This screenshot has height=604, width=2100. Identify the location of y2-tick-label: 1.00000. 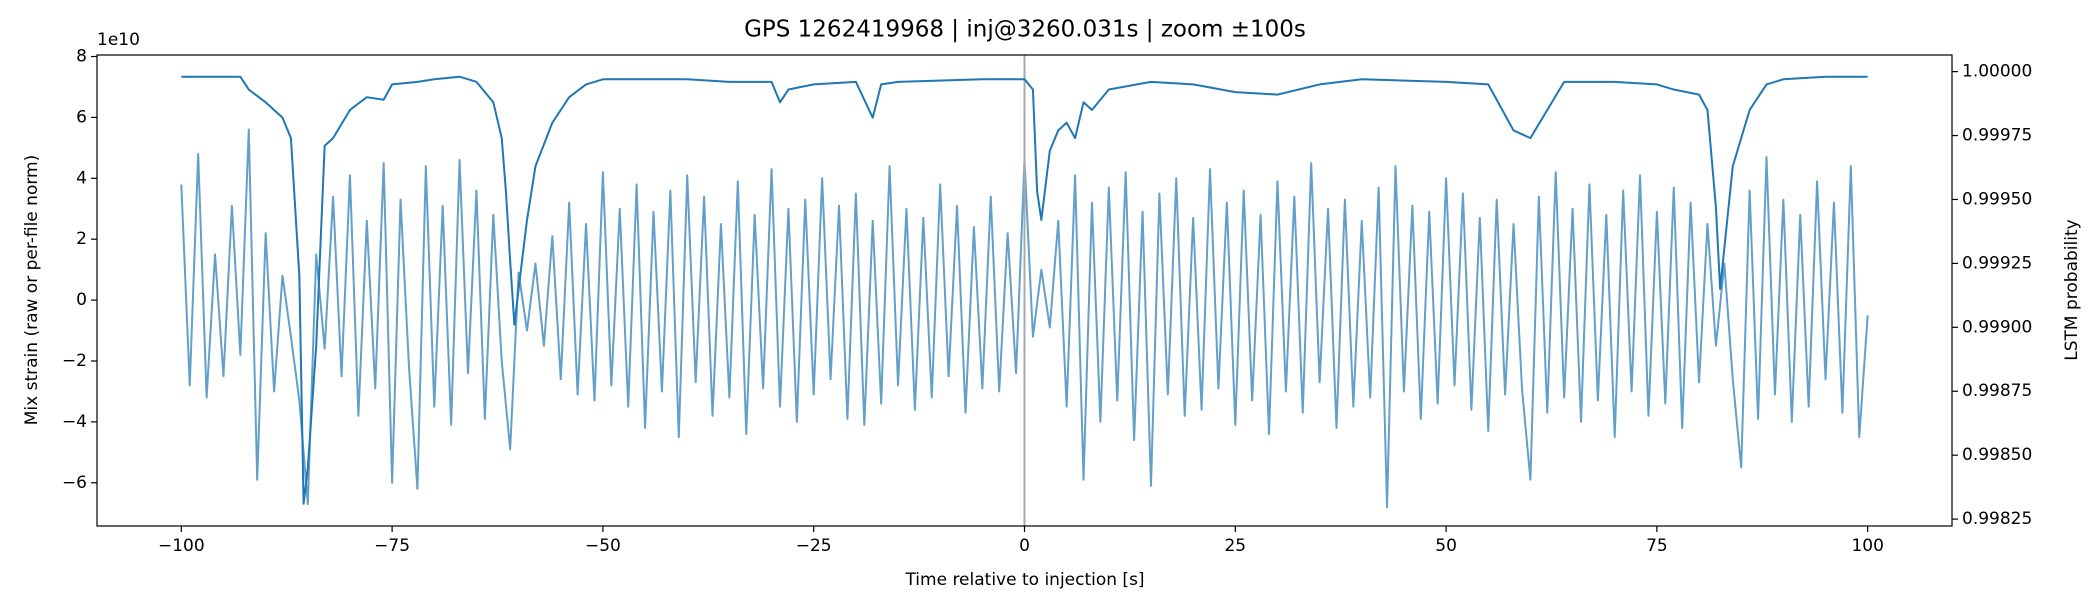
(1997, 72).